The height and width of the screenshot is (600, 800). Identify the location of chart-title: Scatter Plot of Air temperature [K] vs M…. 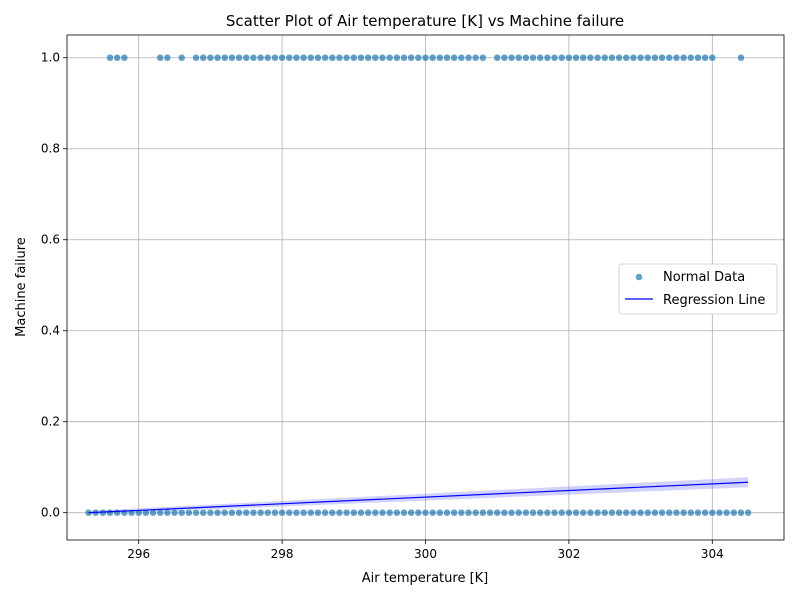
(425, 21).